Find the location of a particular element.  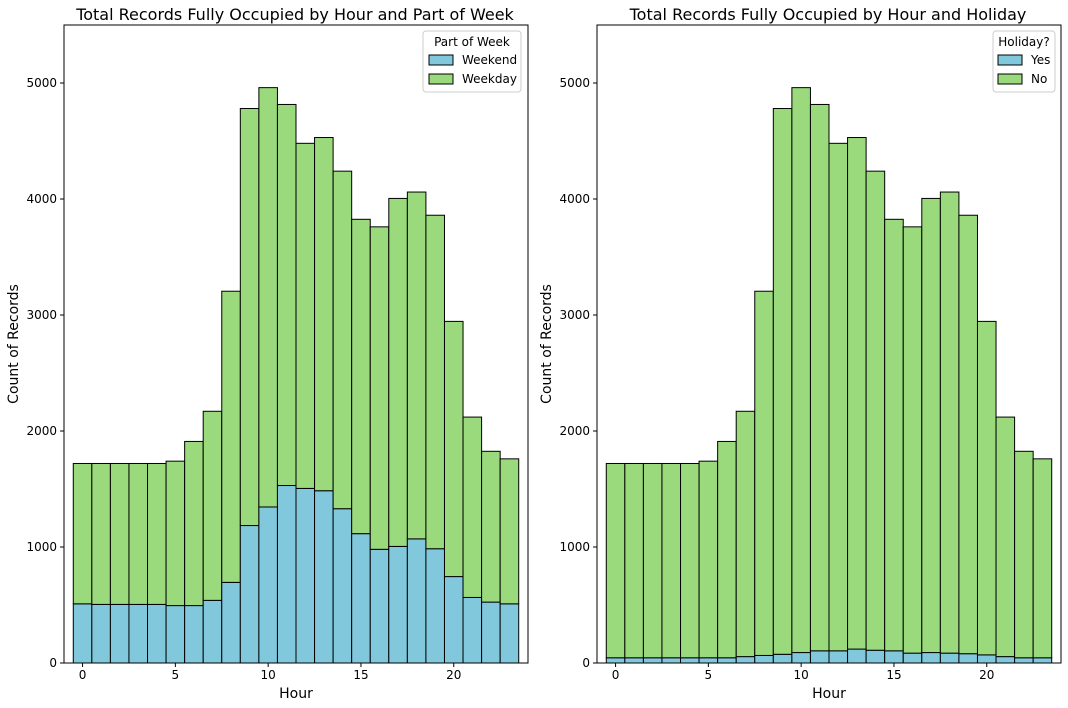

x-tick-label: 0 is located at coordinates (616, 675).